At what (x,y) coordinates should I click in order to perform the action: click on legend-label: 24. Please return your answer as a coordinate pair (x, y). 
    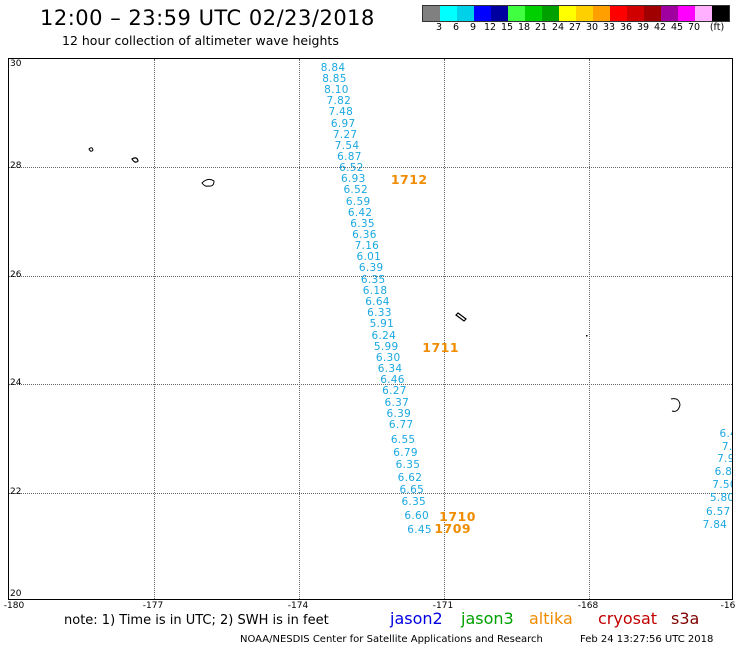
    Looking at the image, I should click on (558, 27).